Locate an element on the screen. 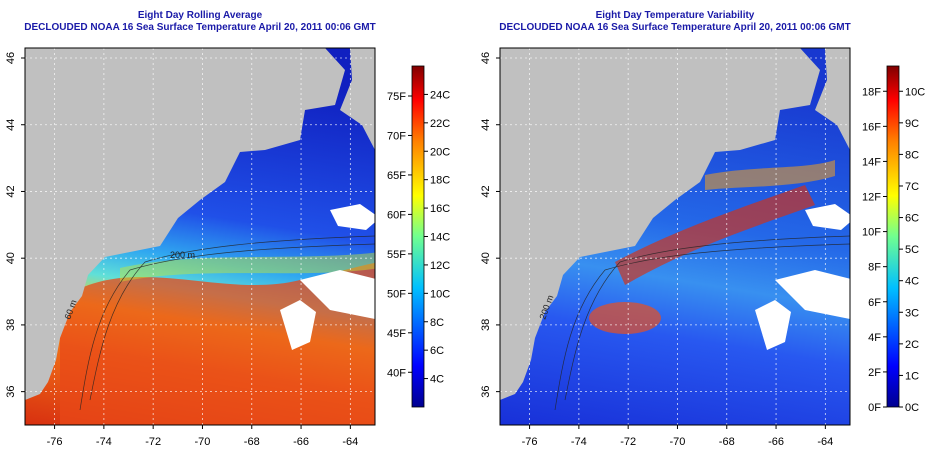 Image resolution: width=950 pixels, height=475 pixels. colorbar-label-c: 24C is located at coordinates (440, 95).